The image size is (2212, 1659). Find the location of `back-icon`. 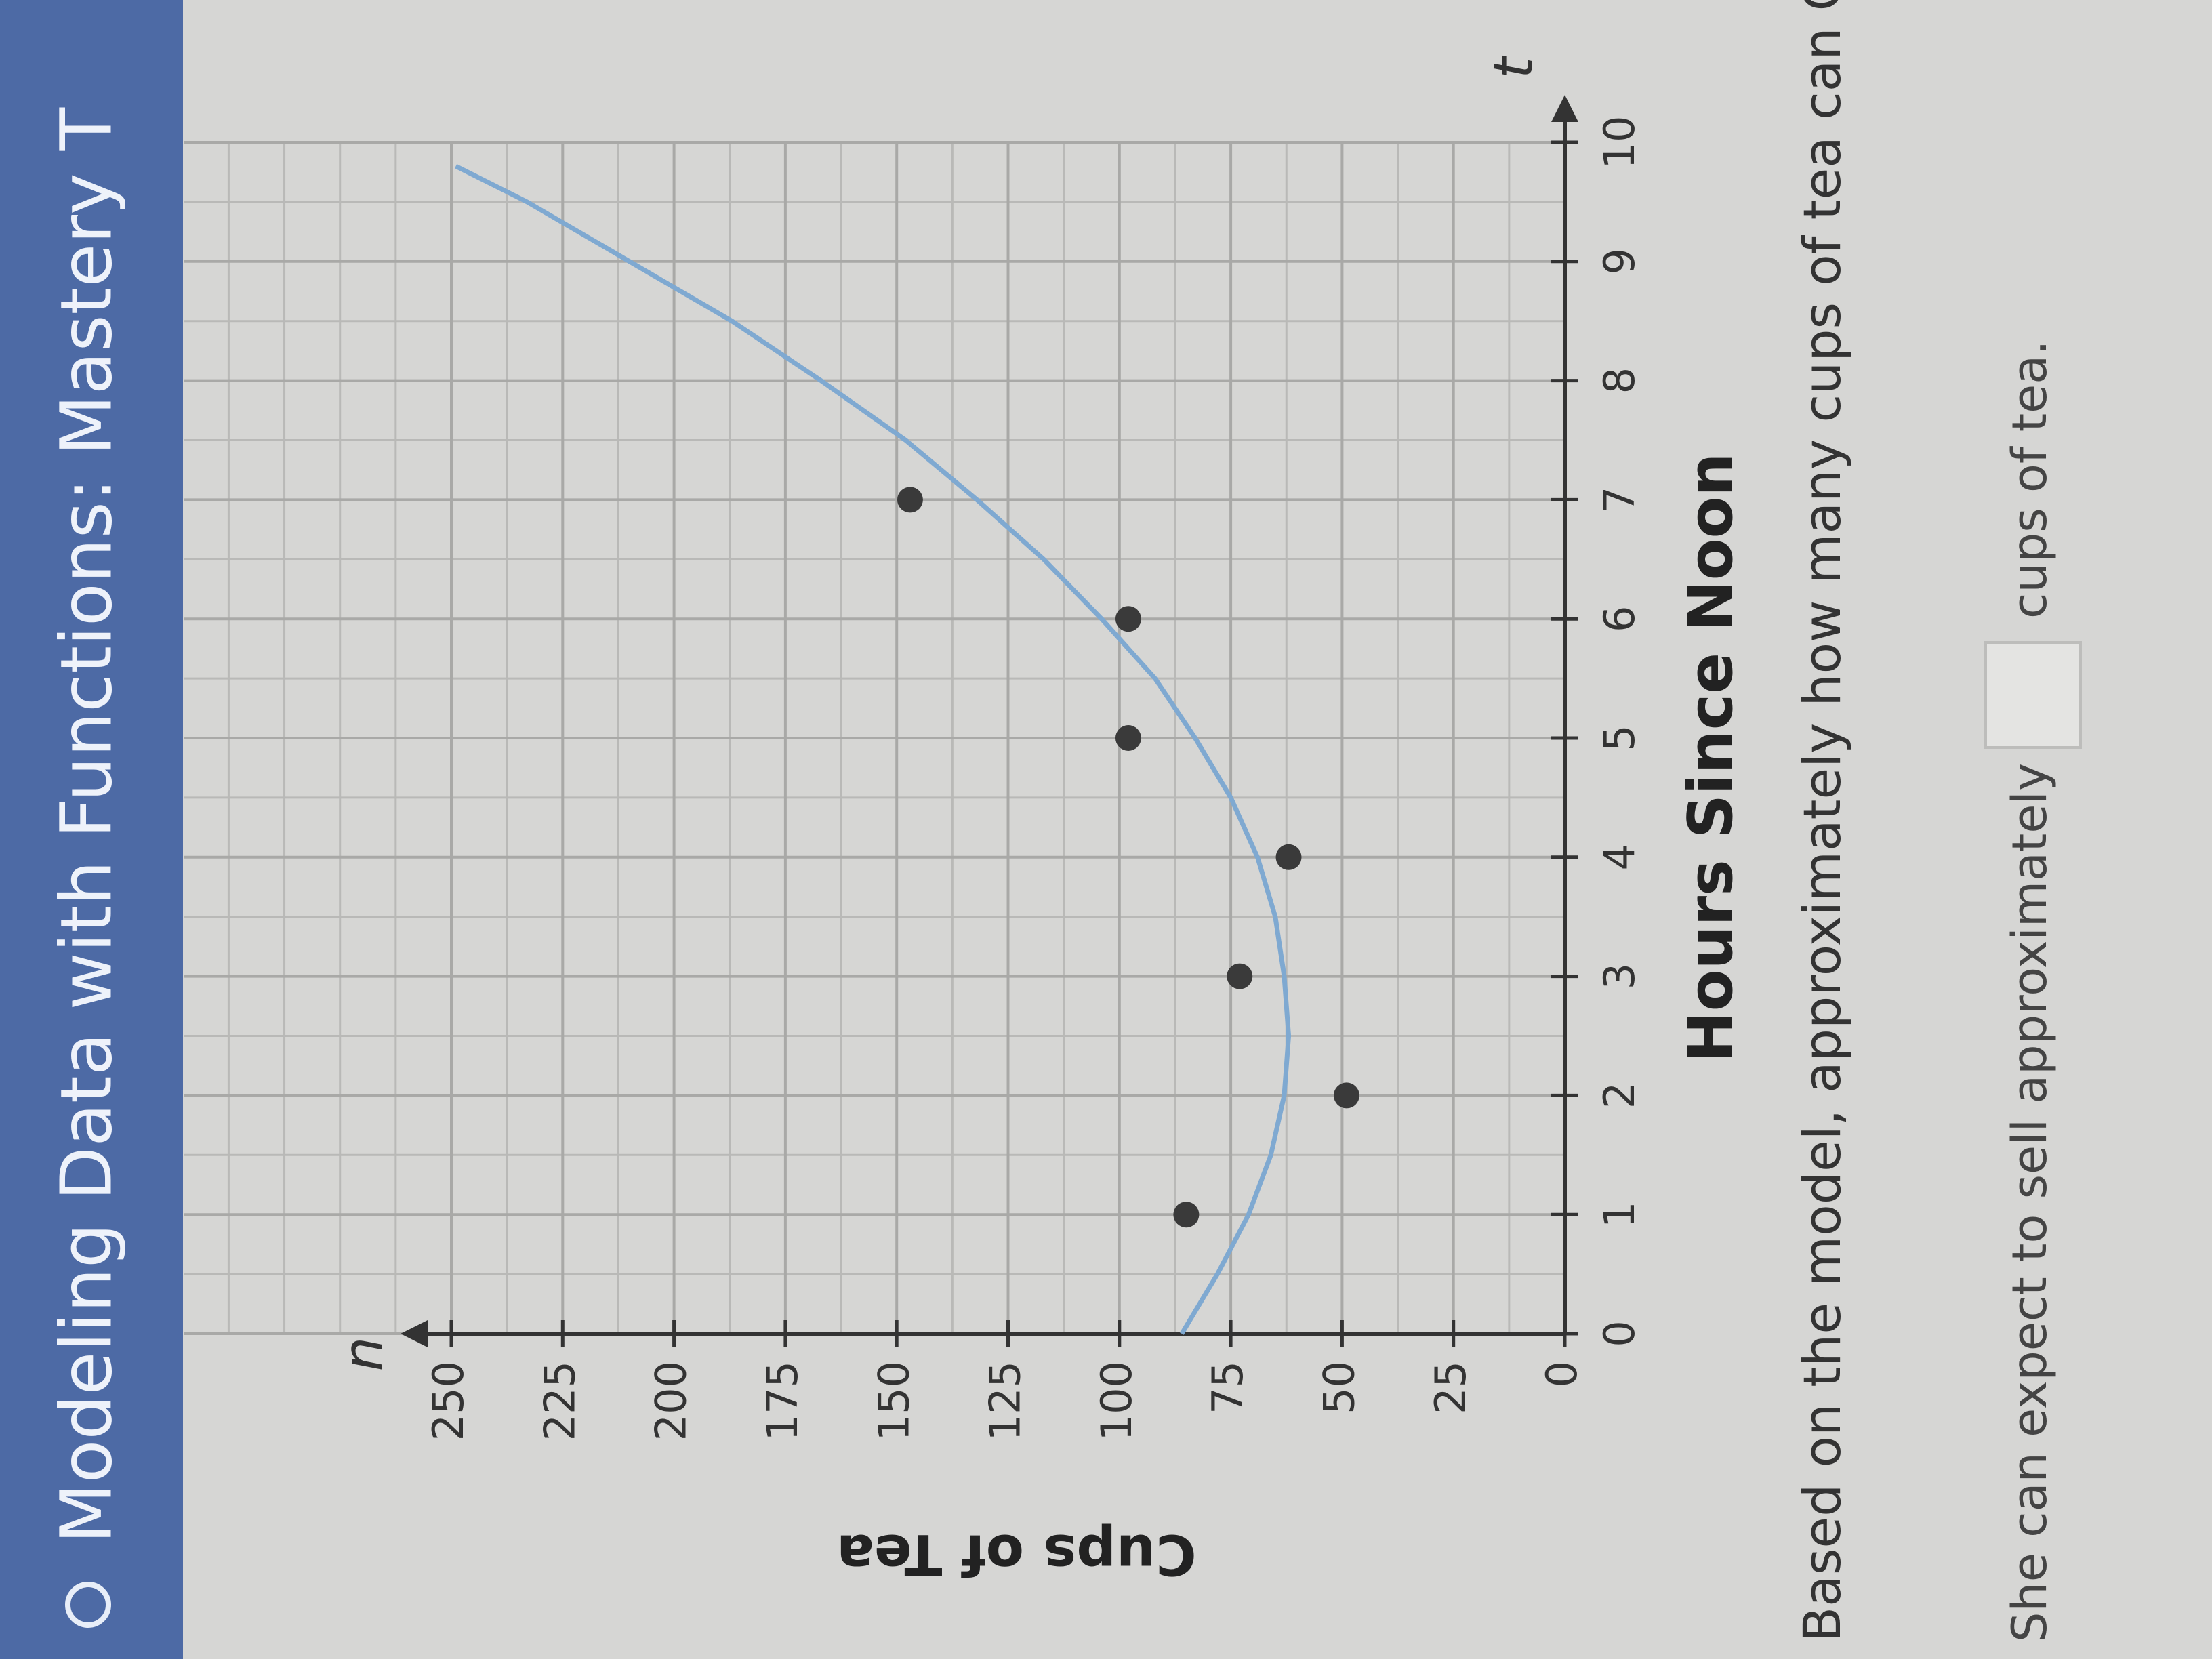

back-icon is located at coordinates (88, 1605).